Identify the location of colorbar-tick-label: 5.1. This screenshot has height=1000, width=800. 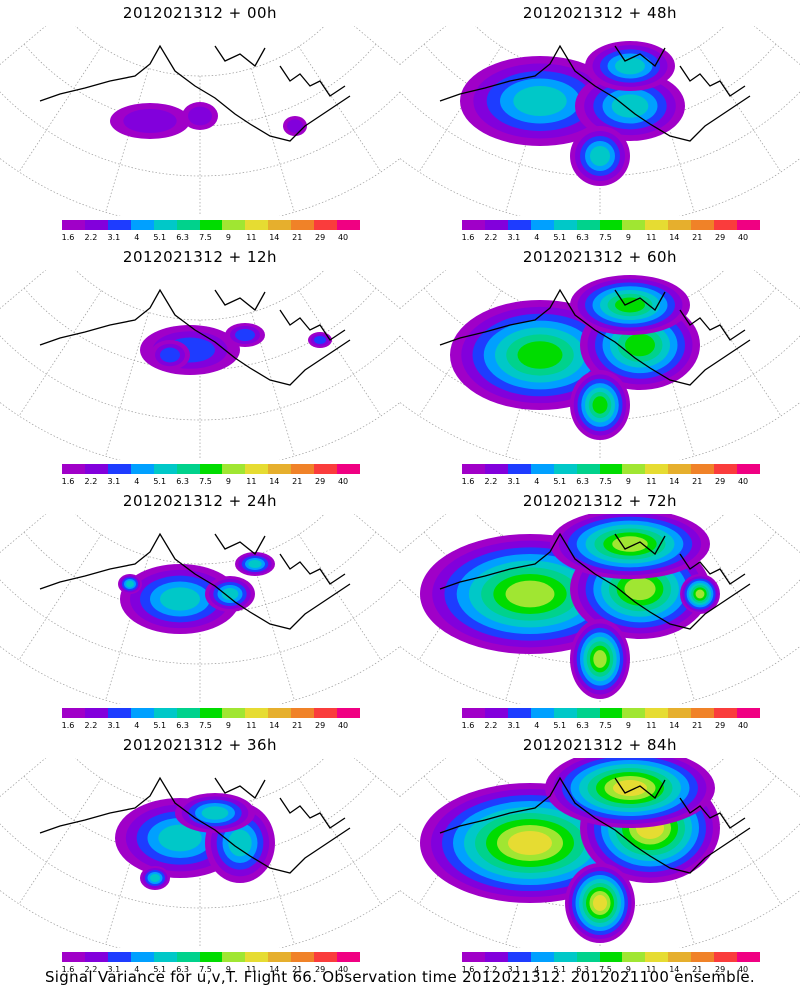
(160, 481).